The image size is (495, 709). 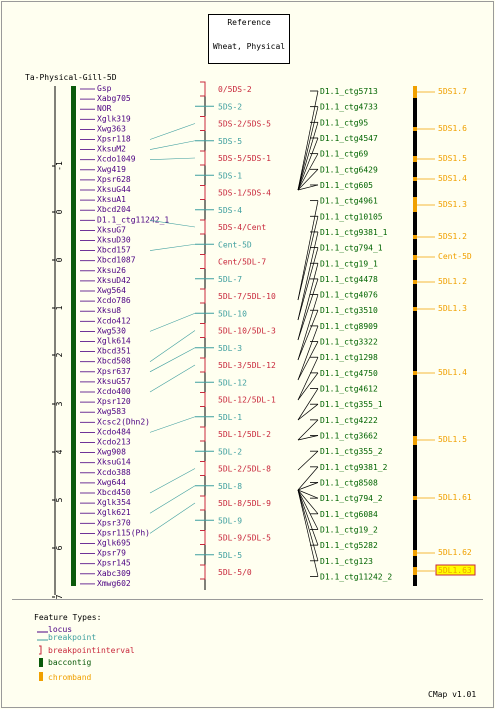 What do you see at coordinates (235, 572) in the screenshot?
I see `interval-label: 5DL-5/0` at bounding box center [235, 572].